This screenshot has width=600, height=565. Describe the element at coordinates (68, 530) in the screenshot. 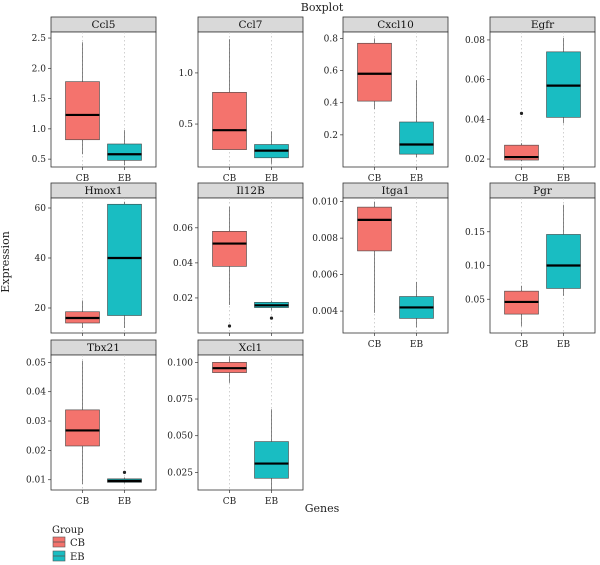

I see `legend-title: Group` at that location.